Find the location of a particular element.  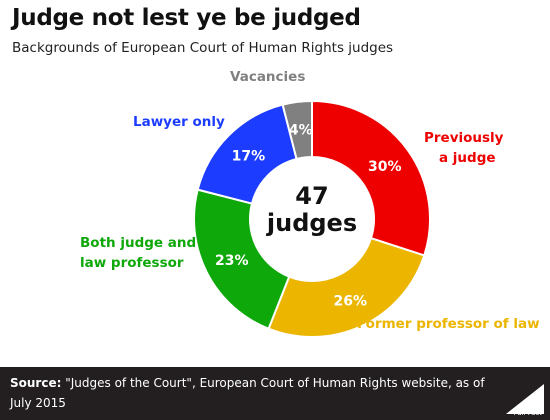

category-label-line: Previously is located at coordinates (464, 138).